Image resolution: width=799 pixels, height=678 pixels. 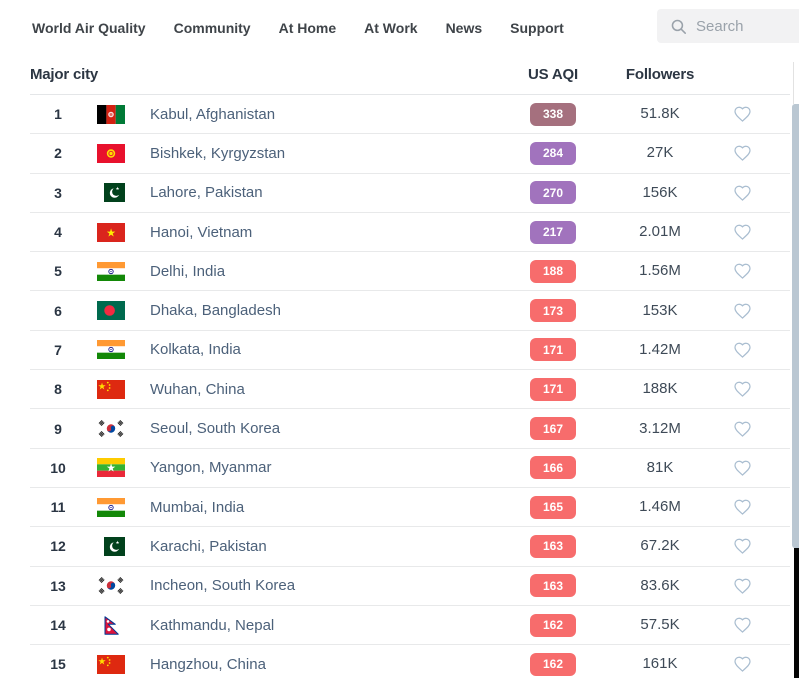 What do you see at coordinates (410, 429) in the screenshot?
I see `table-row: 9 Seoul, South Korea 167 3.12M` at bounding box center [410, 429].